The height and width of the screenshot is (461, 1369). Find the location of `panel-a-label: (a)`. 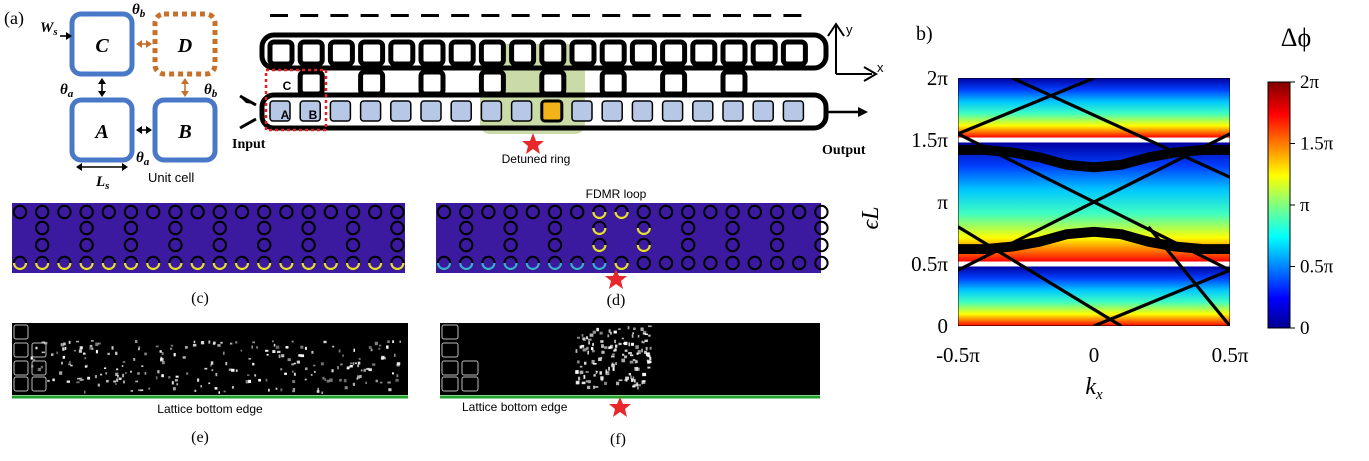

panel-a-label: (a) is located at coordinates (14, 18).